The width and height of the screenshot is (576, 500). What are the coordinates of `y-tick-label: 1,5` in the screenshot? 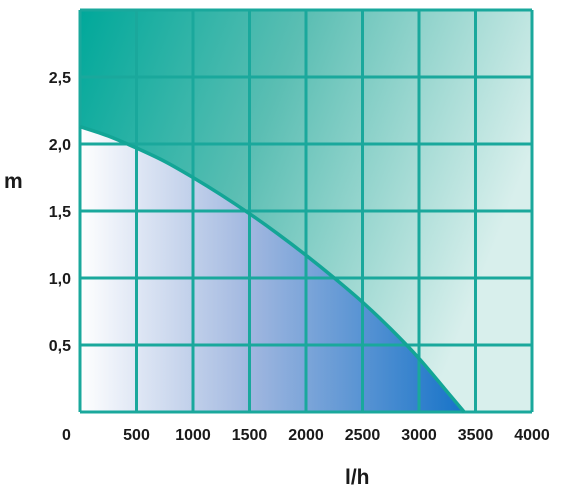 It's located at (60, 212).